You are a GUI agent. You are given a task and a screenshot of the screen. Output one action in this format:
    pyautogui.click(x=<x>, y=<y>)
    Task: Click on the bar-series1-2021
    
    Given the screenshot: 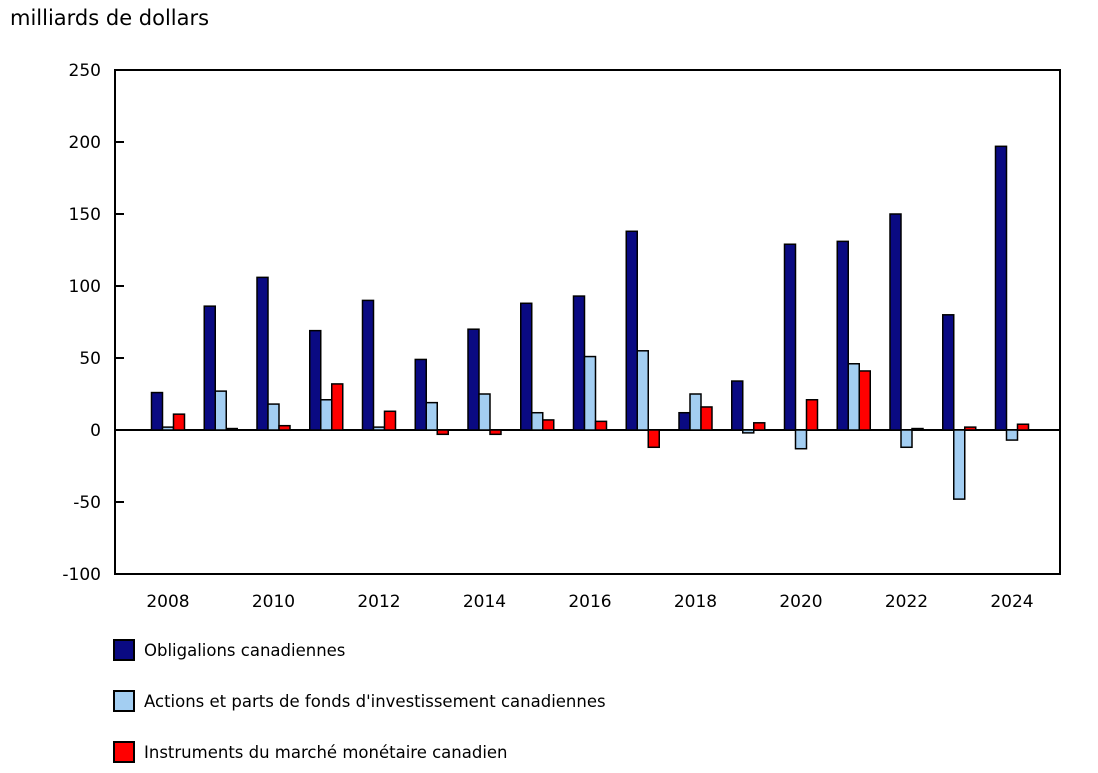 What is the action you would take?
    pyautogui.click(x=853, y=397)
    